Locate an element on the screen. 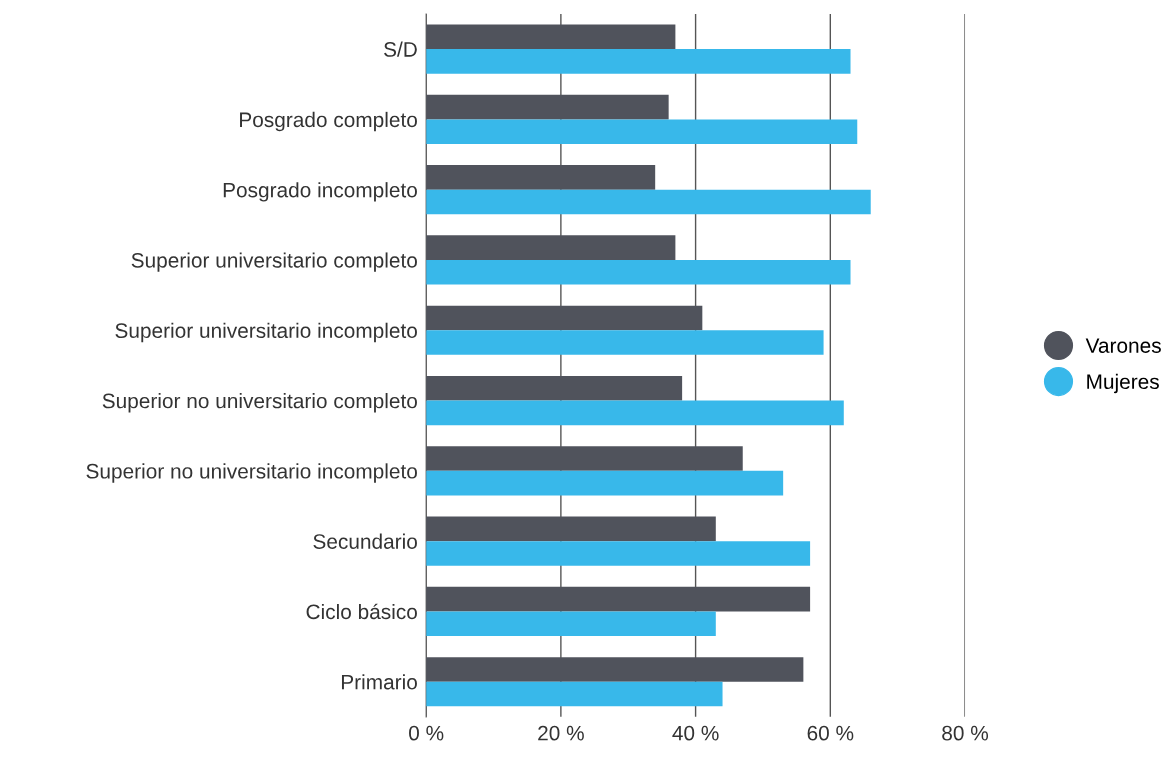 This screenshot has width=1174, height=775. x-tick-label: 60 % is located at coordinates (830, 733).